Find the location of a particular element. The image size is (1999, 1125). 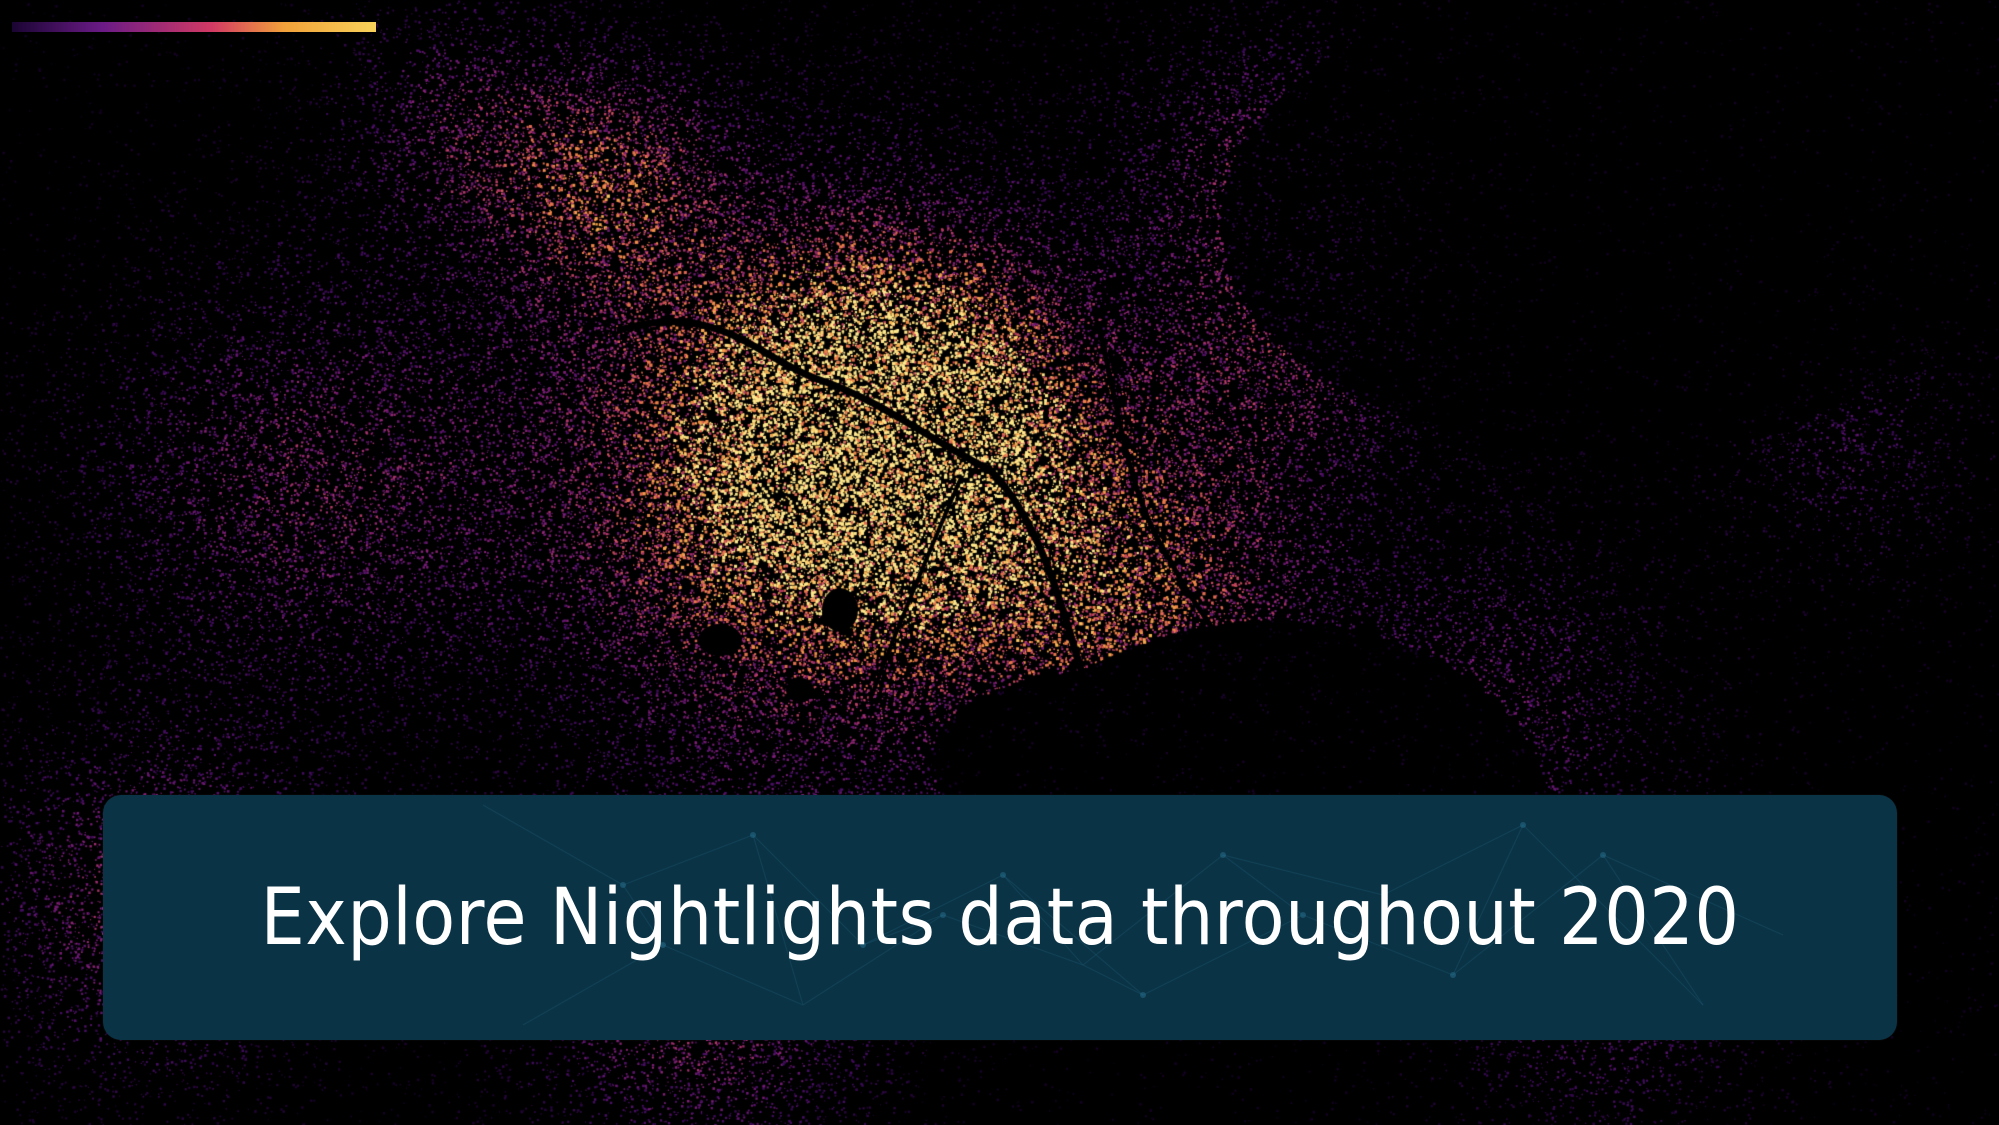

banner-title: Explore Nightlights data throughout 2020 is located at coordinates (1000, 917).